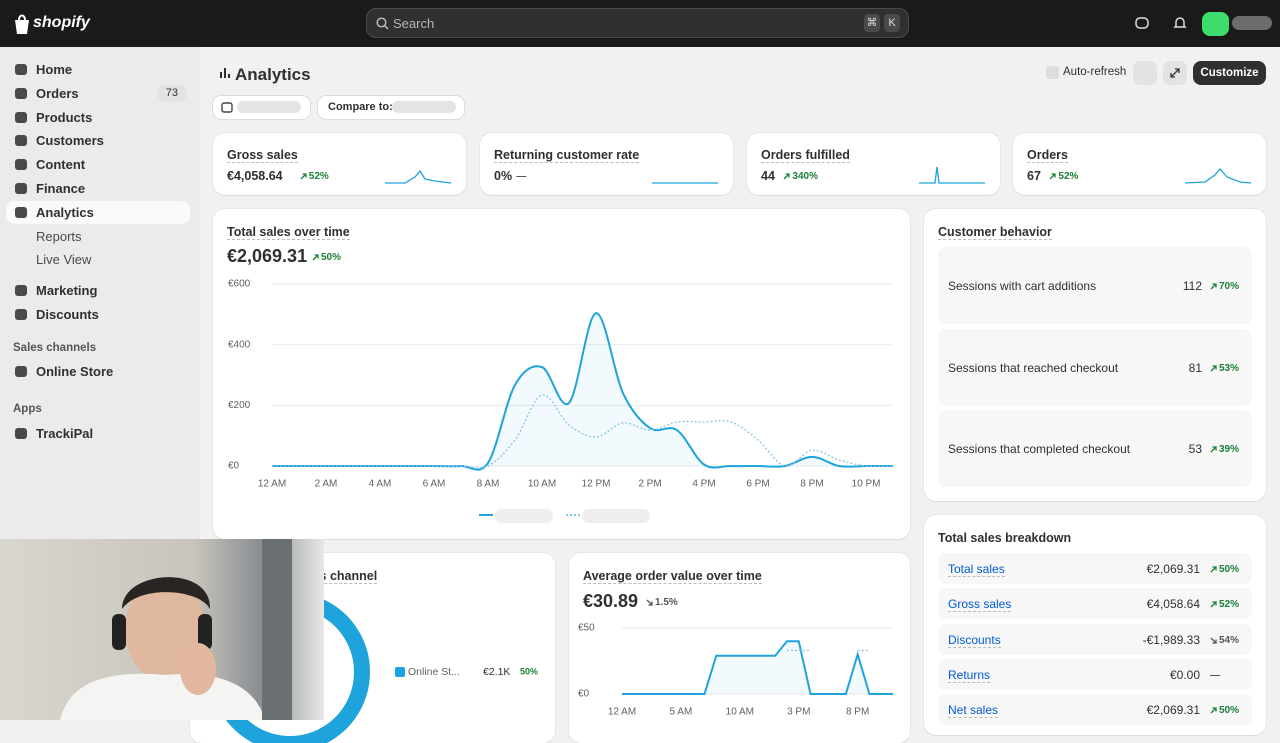 The width and height of the screenshot is (1280, 743). What do you see at coordinates (798, 712) in the screenshot?
I see `x-tick-label: 3 PM` at bounding box center [798, 712].